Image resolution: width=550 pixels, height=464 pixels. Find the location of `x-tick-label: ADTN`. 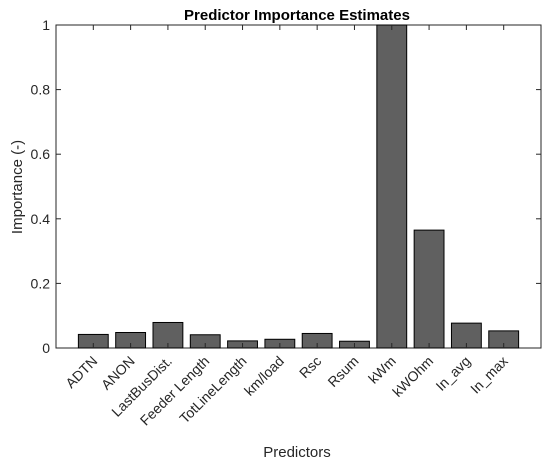

x-tick-label: ADTN is located at coordinates (81, 372).